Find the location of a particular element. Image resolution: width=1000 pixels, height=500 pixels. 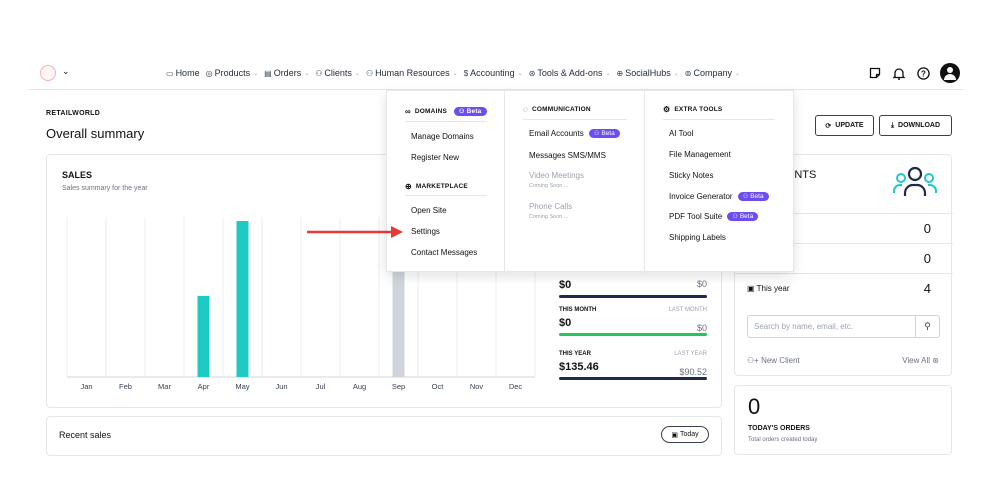

month-bar is located at coordinates (633, 334).